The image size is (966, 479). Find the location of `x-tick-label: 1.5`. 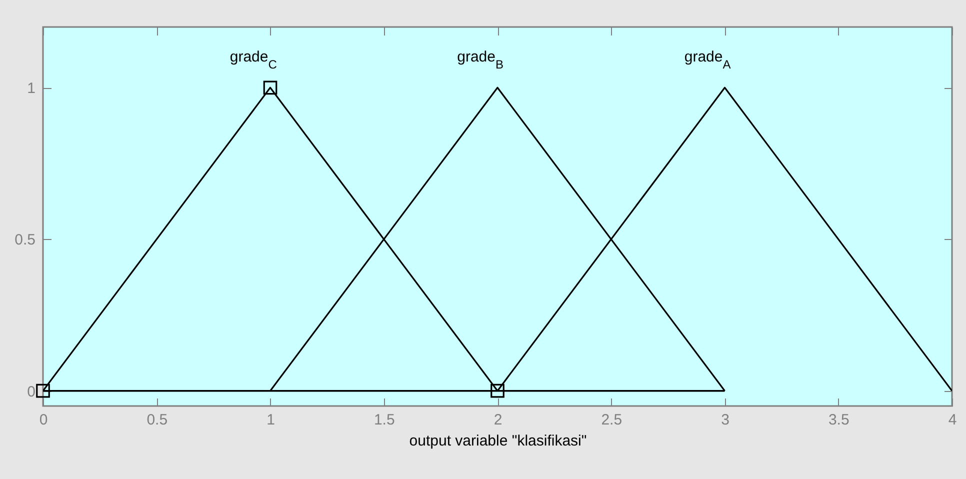

x-tick-label: 1.5 is located at coordinates (384, 420).